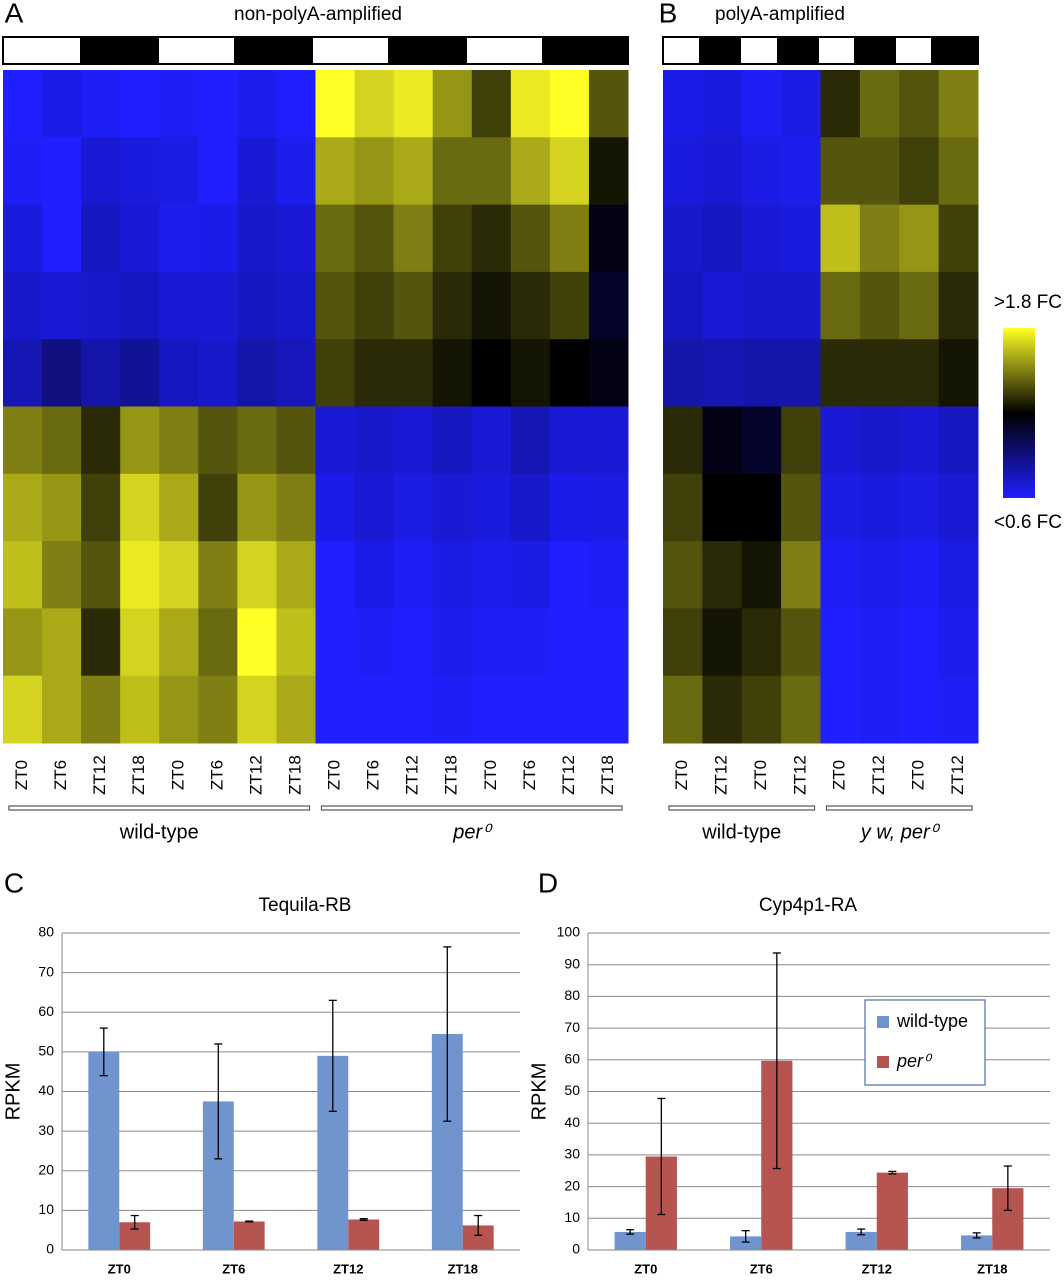 Image resolution: width=1064 pixels, height=1280 pixels. Describe the element at coordinates (273, 50) in the screenshot. I see `dark-box` at that location.